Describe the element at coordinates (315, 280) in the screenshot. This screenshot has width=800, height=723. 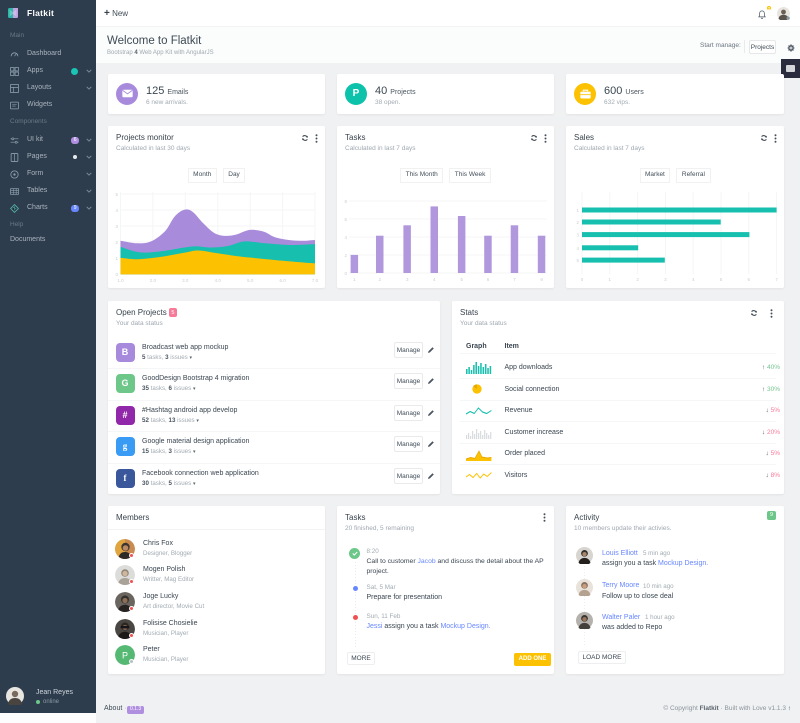
I see `svg-text: 7.0` at that location.